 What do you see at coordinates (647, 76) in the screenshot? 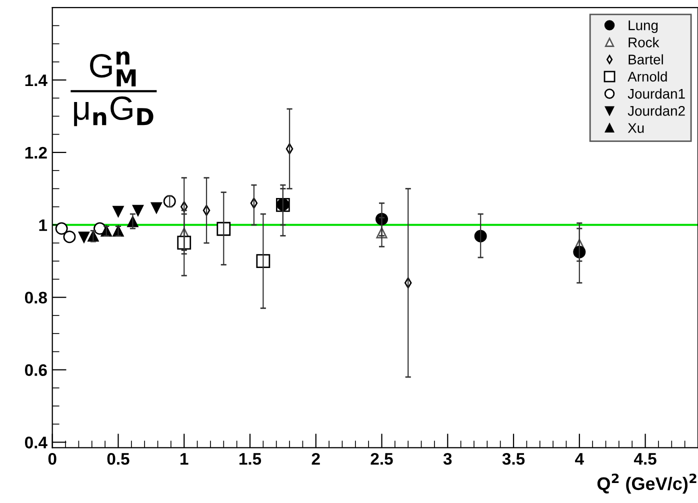
I see `legend-label: Arnold` at bounding box center [647, 76].